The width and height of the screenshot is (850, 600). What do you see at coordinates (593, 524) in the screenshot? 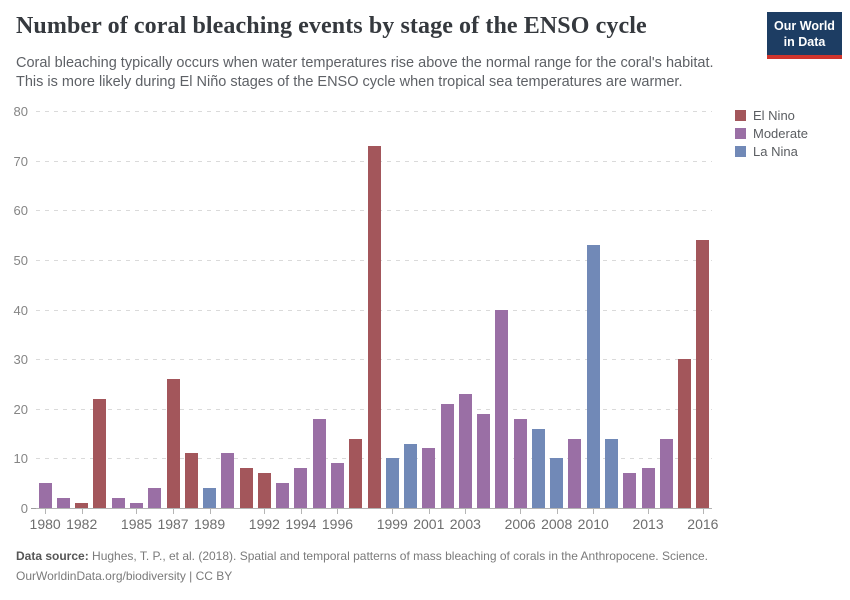
I see `x-axis-label-2010: 2010` at bounding box center [593, 524].